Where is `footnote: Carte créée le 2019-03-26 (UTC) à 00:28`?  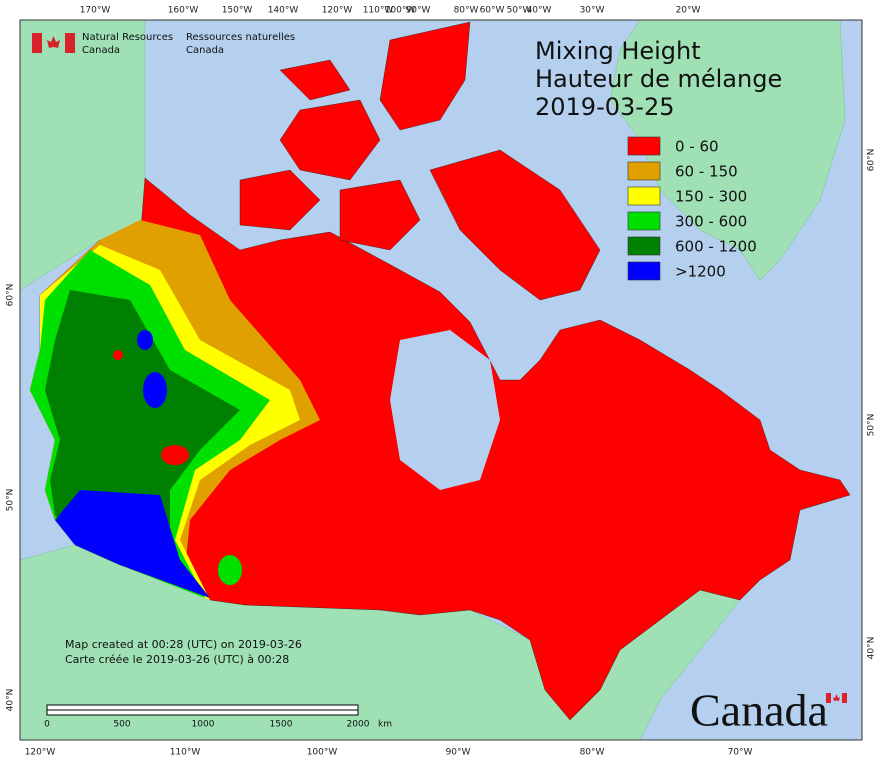
footnote: Carte créée le 2019-03-26 (UTC) à 00:28 is located at coordinates (177, 659).